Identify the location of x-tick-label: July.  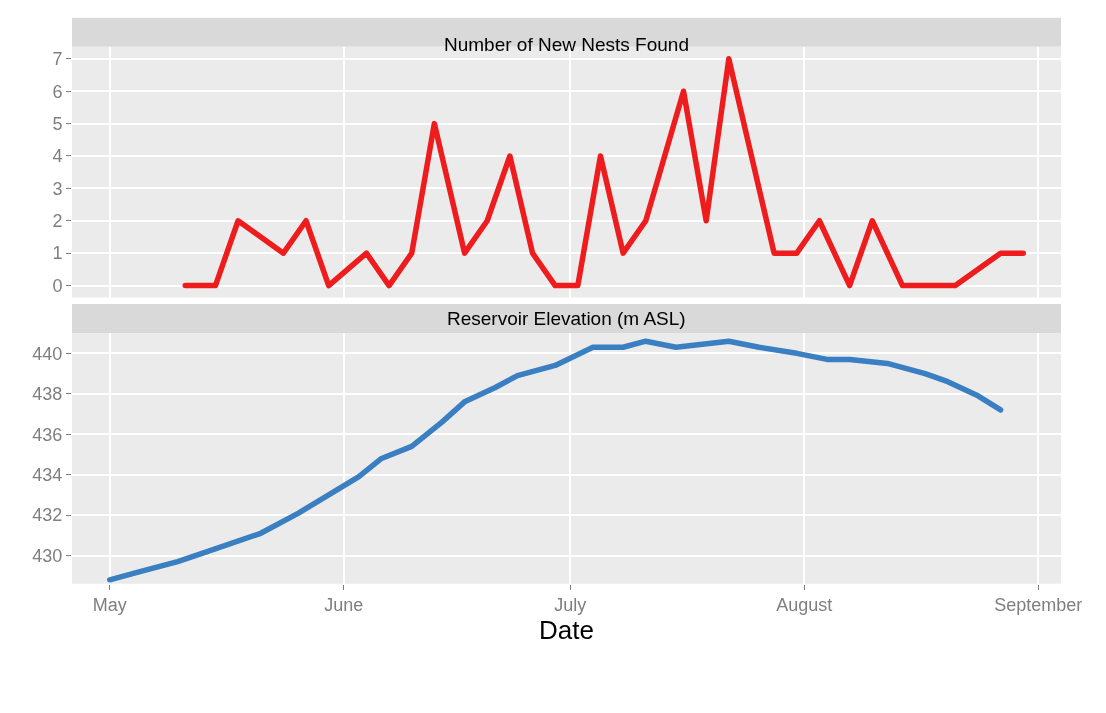
(570, 605).